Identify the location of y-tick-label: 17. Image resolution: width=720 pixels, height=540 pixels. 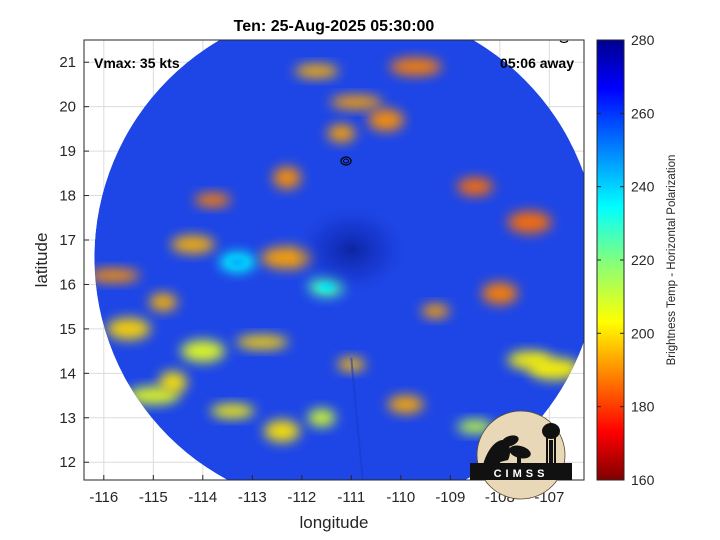
(67, 240).